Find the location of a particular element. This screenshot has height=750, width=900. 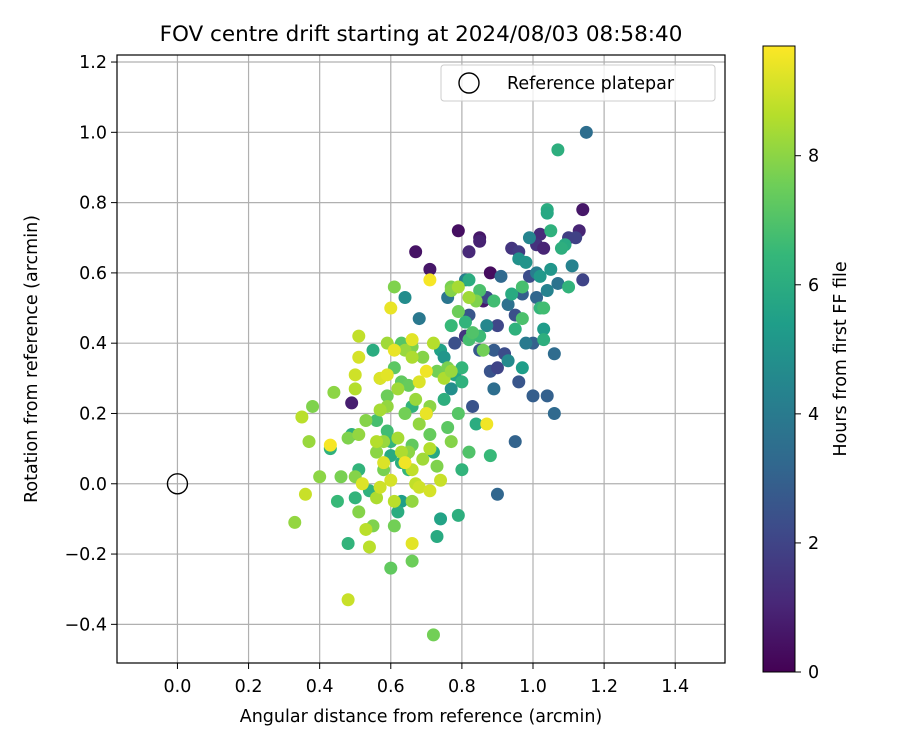

x-tick-label: 0.6 is located at coordinates (391, 687).